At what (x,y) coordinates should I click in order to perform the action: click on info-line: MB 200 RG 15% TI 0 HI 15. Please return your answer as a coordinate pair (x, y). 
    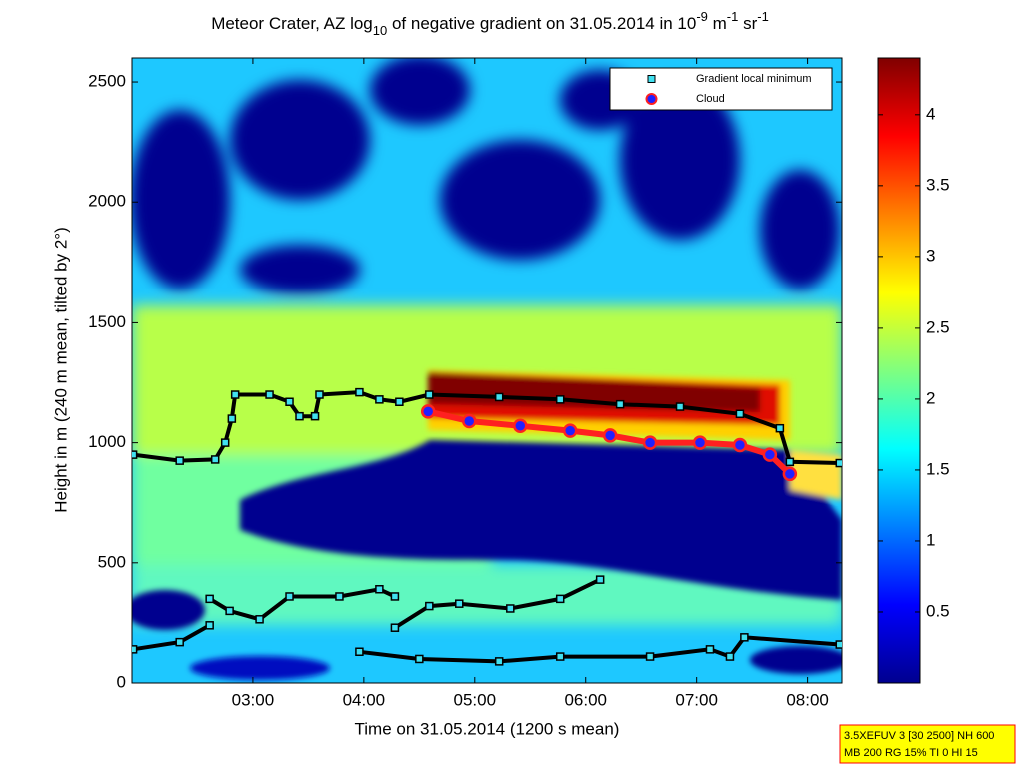
    Looking at the image, I should click on (911, 753).